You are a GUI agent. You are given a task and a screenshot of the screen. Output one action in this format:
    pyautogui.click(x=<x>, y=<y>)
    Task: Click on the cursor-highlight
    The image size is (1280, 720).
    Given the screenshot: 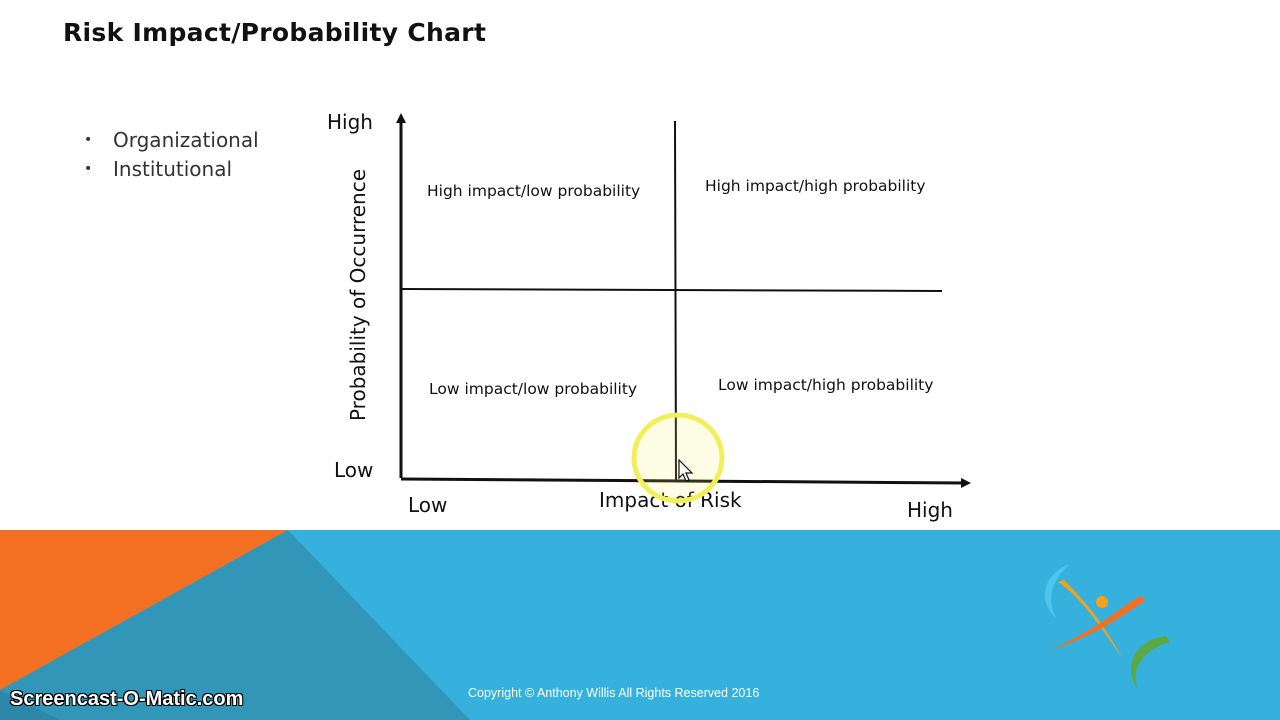 What is the action you would take?
    pyautogui.click(x=678, y=458)
    